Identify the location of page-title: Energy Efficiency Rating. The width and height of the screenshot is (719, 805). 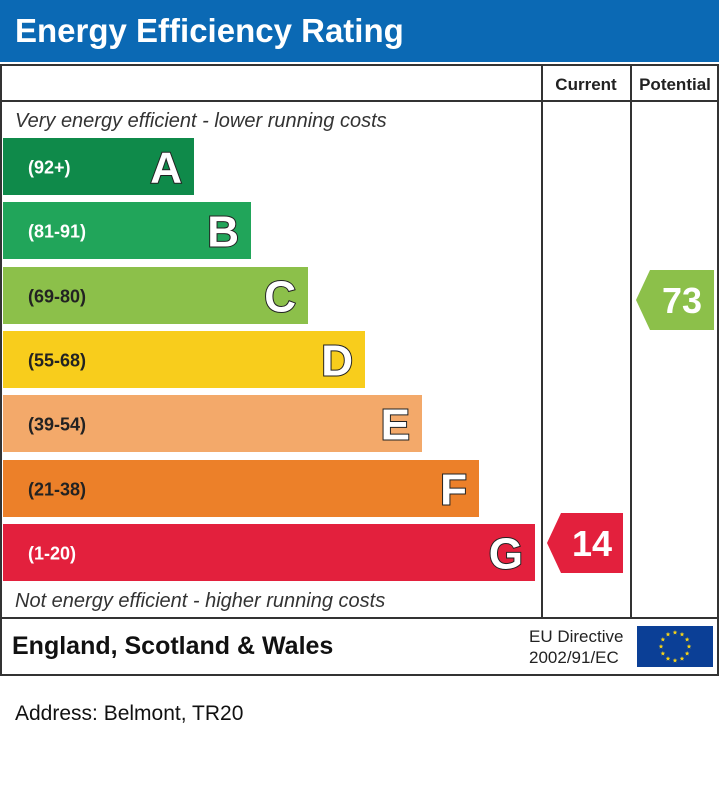
(209, 30).